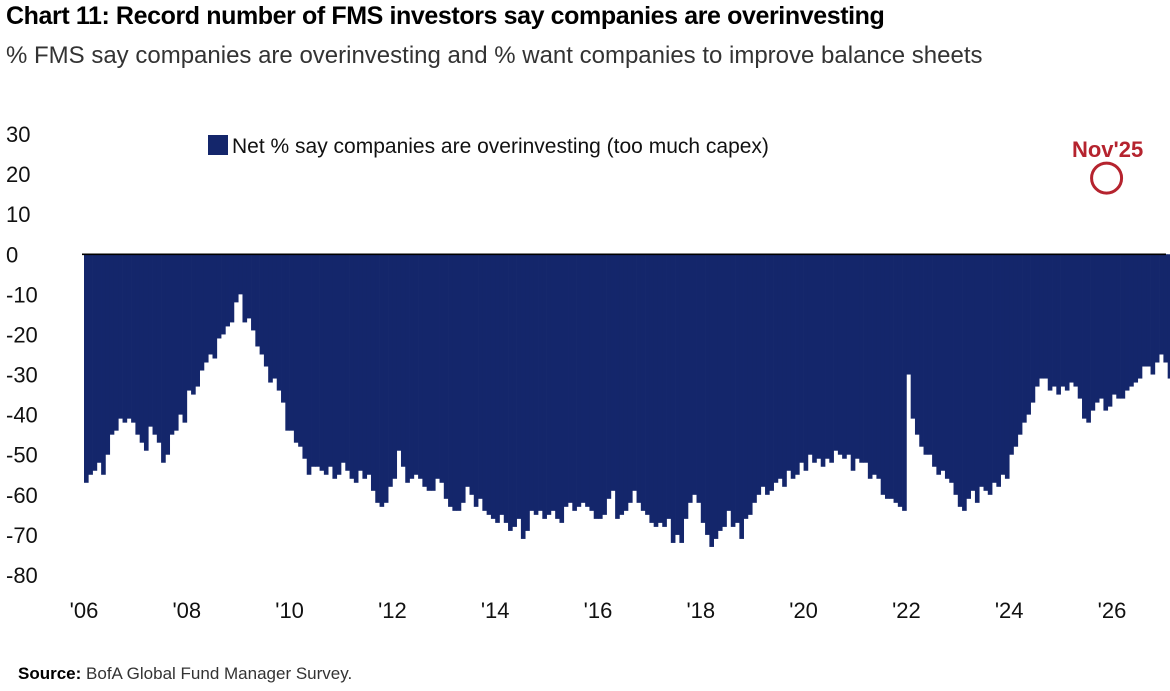 The image size is (1170, 691). I want to click on x-axis-ticks: '06 '08 '10 '12 '14 '16 '18 '20 '22 '24 '26, so click(598, 610).